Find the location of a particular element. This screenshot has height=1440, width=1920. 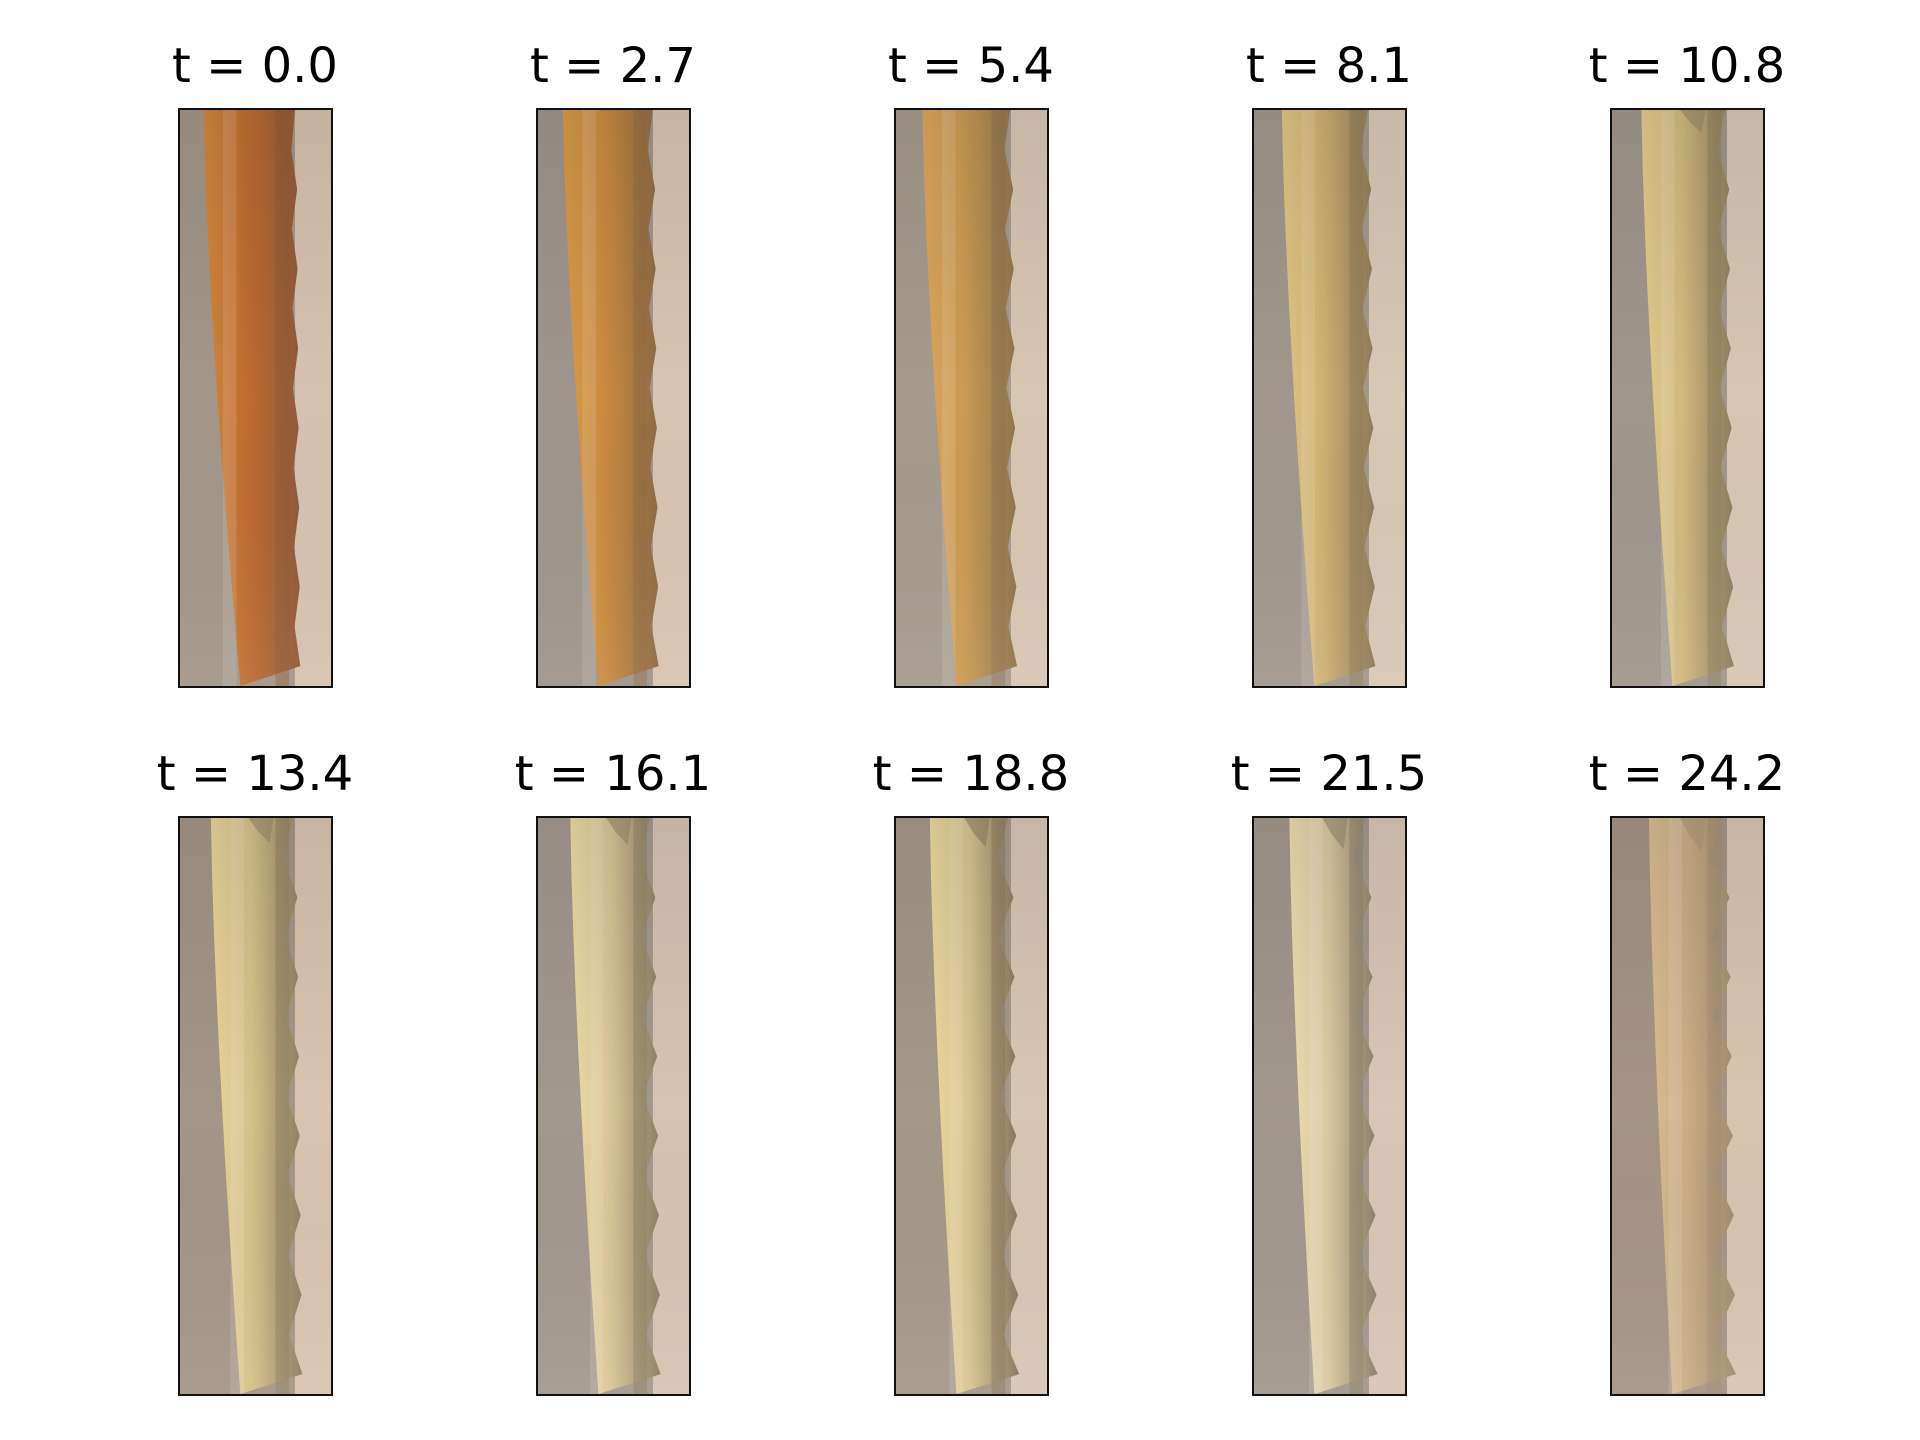

panel-title: t = 24.2 is located at coordinates (1687, 774).